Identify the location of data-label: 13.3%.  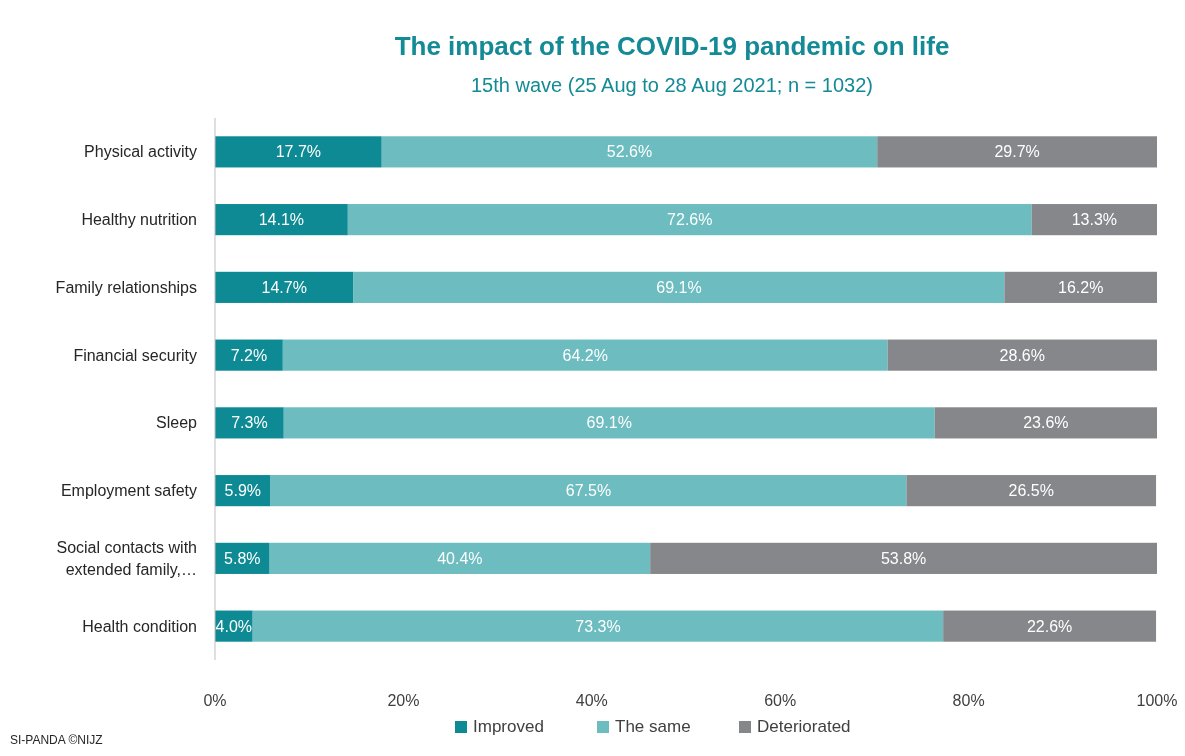
(1094, 220).